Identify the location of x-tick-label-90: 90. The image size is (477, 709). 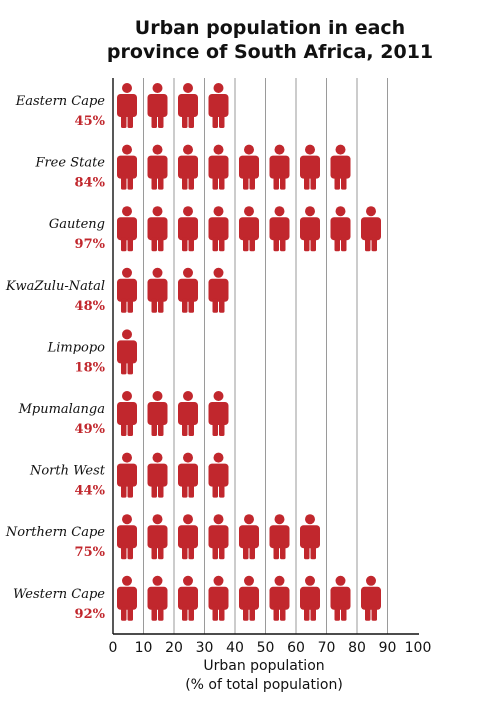
(388, 648).